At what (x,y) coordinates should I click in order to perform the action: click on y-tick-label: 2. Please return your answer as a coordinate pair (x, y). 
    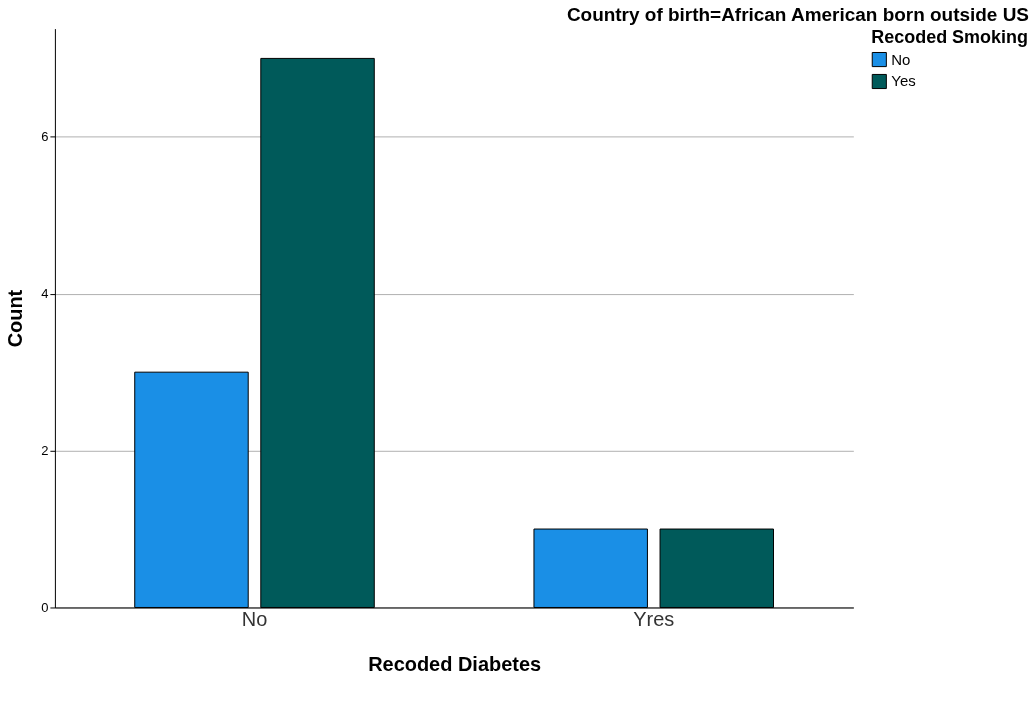
    Looking at the image, I should click on (45, 451).